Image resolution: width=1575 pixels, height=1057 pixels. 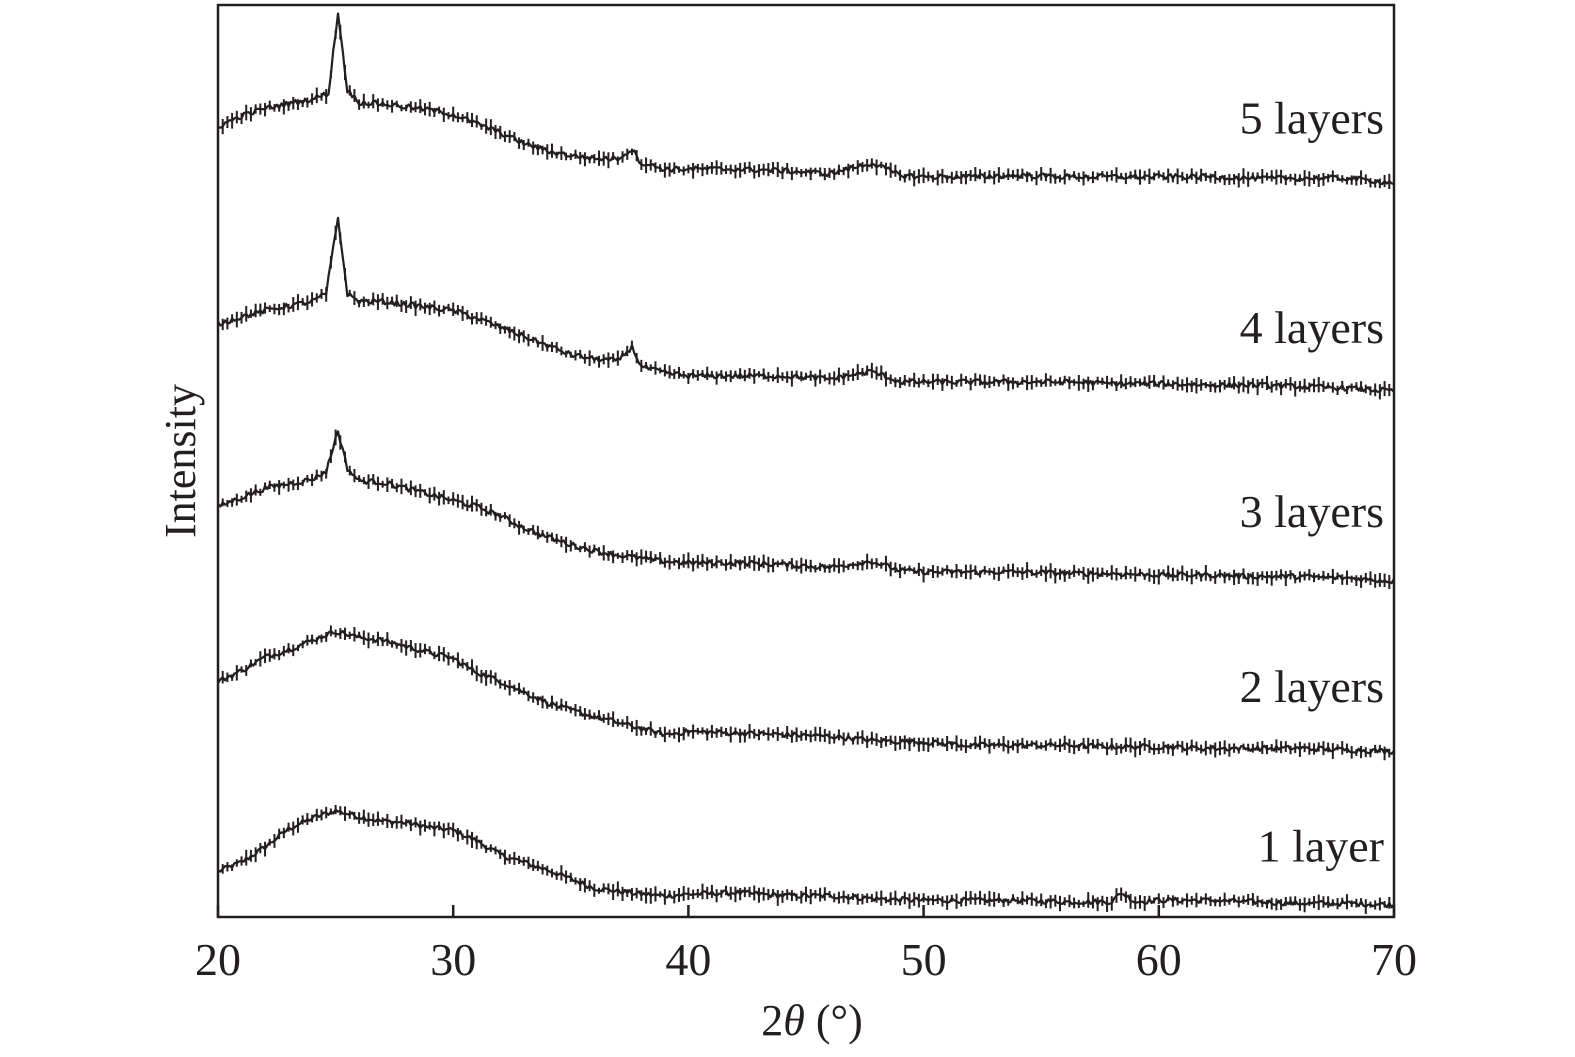 What do you see at coordinates (1312, 511) in the screenshot?
I see `series-label: 3 layers` at bounding box center [1312, 511].